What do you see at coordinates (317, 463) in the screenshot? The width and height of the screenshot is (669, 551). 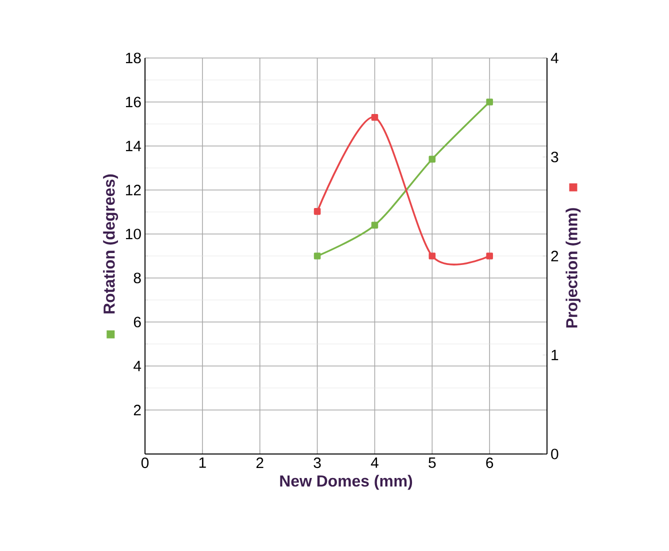 I see `x-tick-label: 3` at bounding box center [317, 463].